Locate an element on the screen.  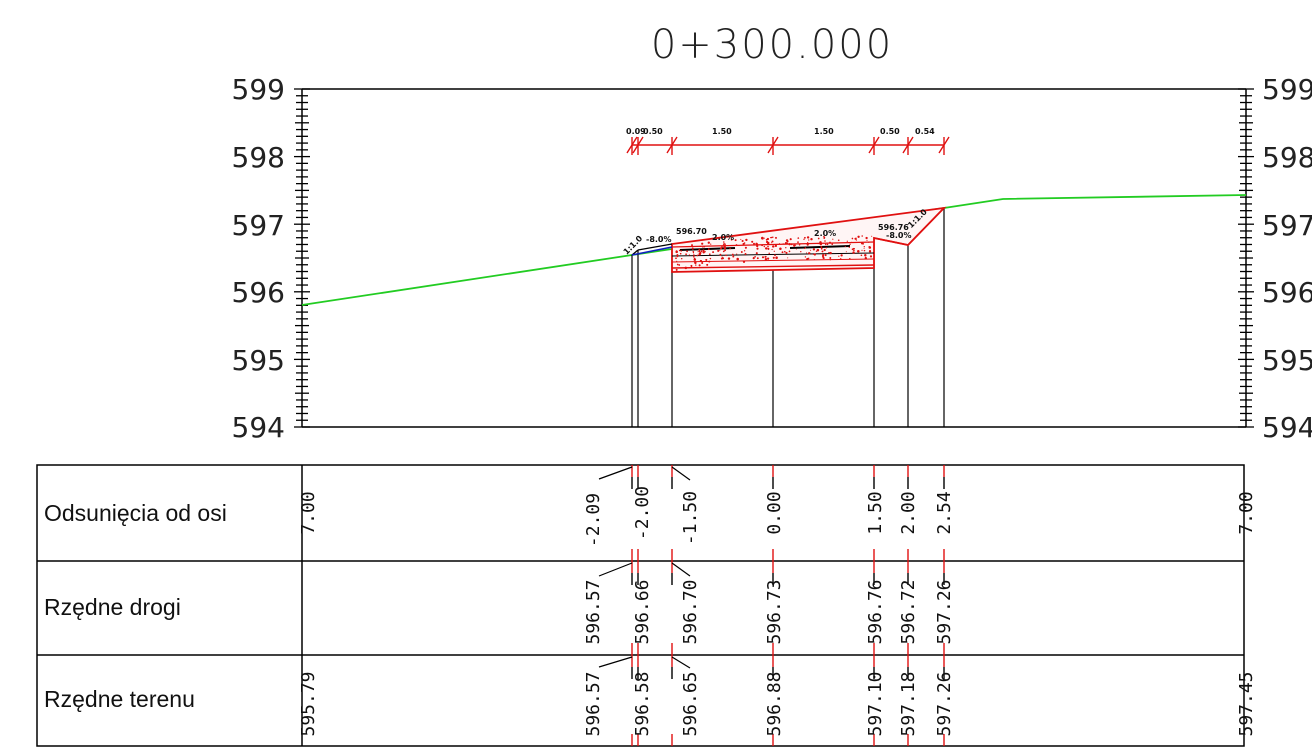
offset-value: 2.54 is located at coordinates (944, 512).